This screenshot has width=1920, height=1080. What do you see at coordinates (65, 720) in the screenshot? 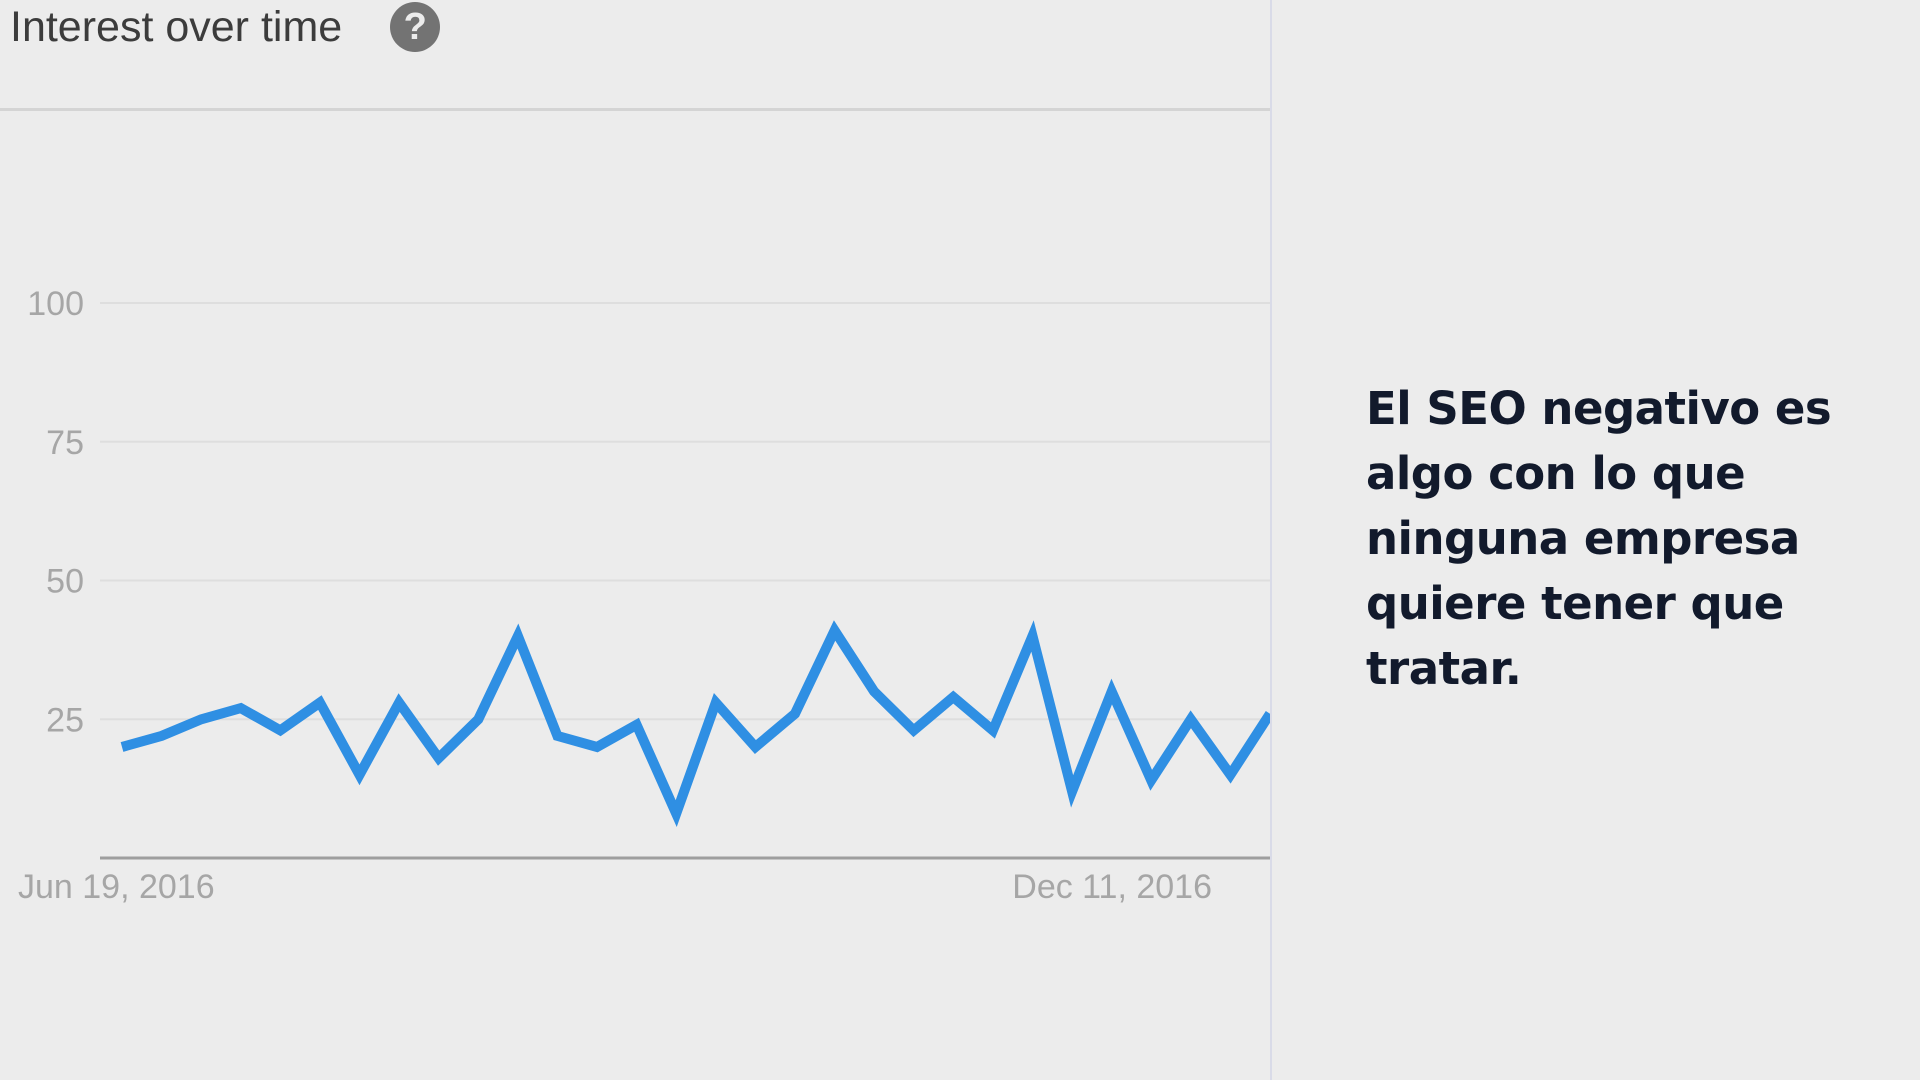
I see `y-tick-label-25: 25` at bounding box center [65, 720].